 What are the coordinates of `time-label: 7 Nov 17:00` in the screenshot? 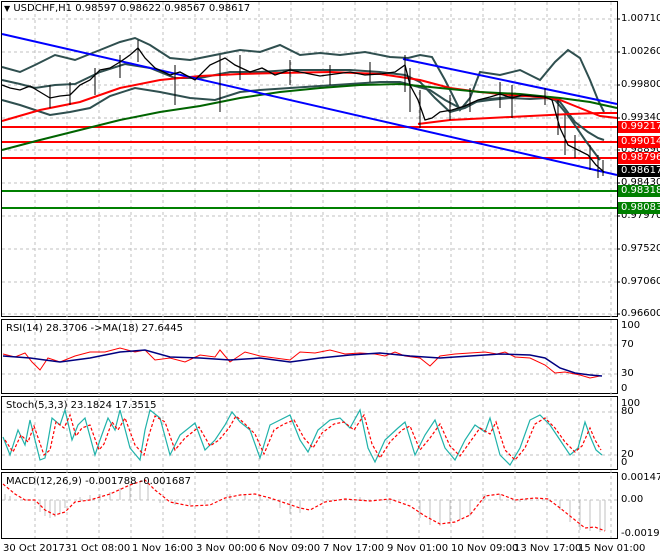 It's located at (354, 548).